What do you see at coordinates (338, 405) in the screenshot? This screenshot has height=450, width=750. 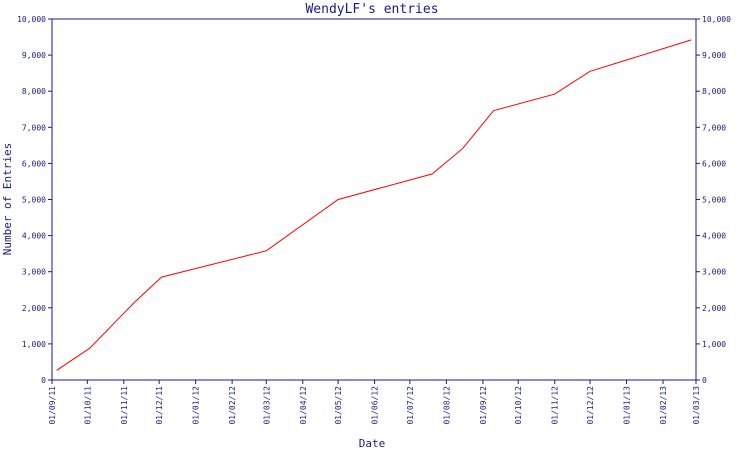 I see `x-tick-label: 01/05/12` at bounding box center [338, 405].